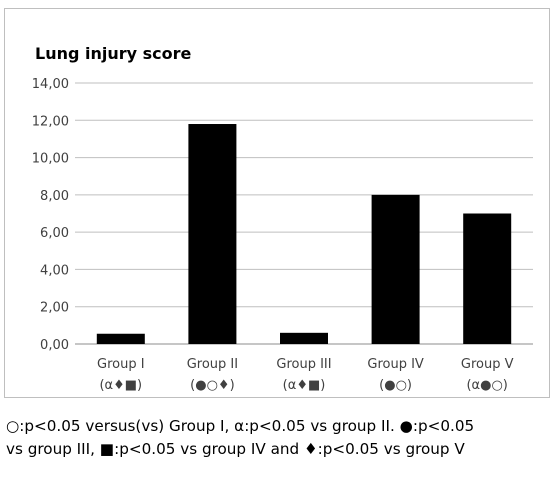 This screenshot has height=480, width=557. What do you see at coordinates (50, 121) in the screenshot?
I see `y-tick-label: 12,00` at bounding box center [50, 121].